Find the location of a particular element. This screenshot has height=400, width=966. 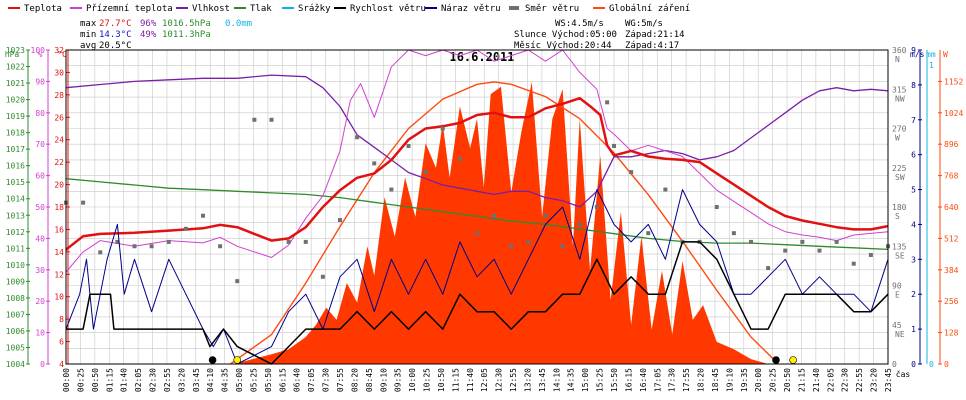

x-tick-label: 01:15 is located at coordinates (109, 380).